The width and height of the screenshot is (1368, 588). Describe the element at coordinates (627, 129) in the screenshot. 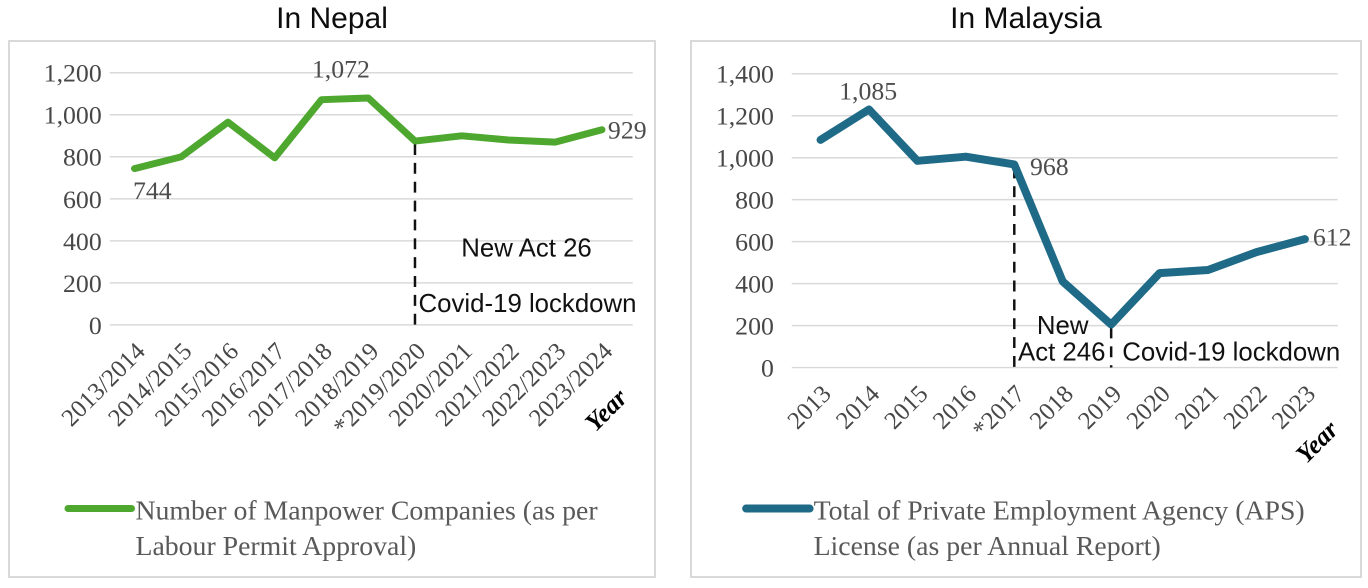

I see `data-point-label: 929` at that location.